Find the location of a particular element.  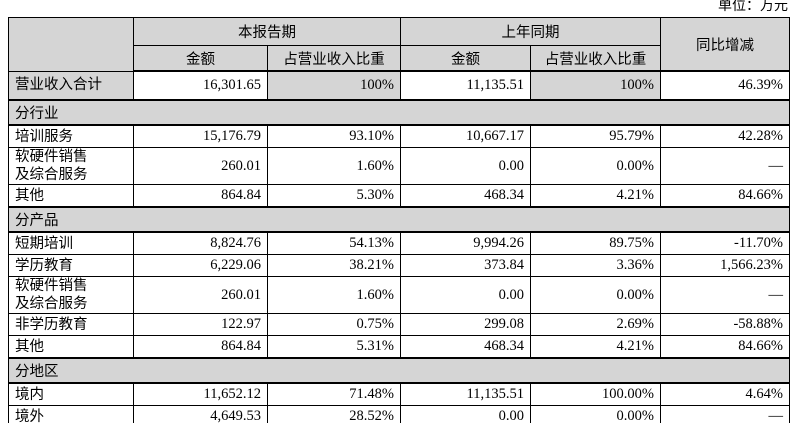

row-section-by-region: 分地区 is located at coordinates (399, 370).